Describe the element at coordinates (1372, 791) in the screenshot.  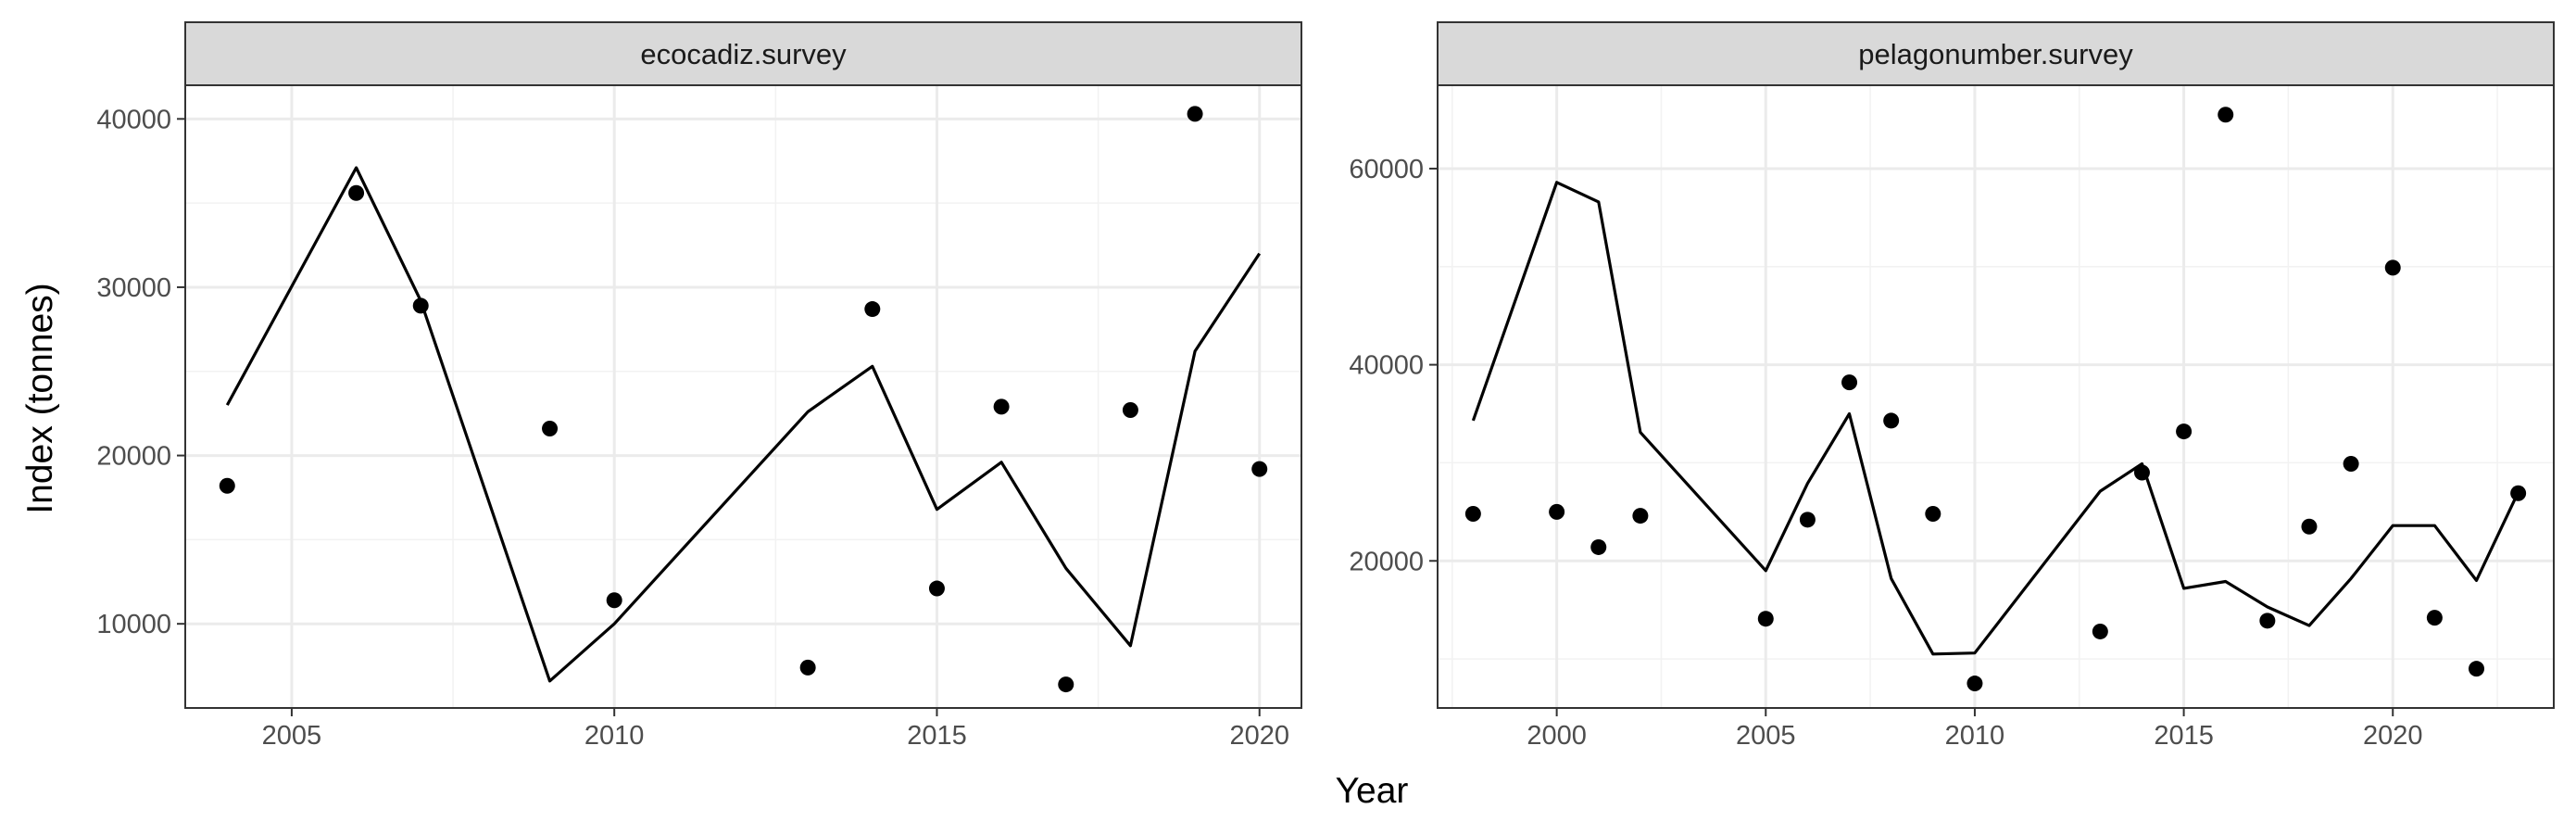
I see `x-axis-title: Year` at that location.